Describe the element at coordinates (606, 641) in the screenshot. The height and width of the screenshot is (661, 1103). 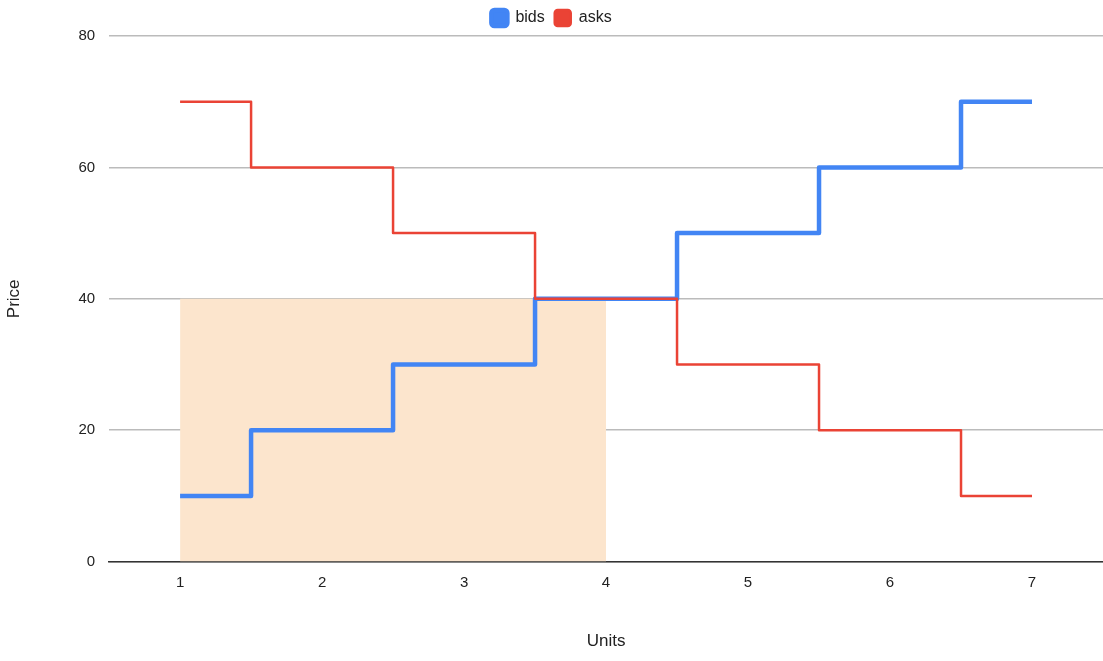
I see `x-axis-title: Units` at that location.